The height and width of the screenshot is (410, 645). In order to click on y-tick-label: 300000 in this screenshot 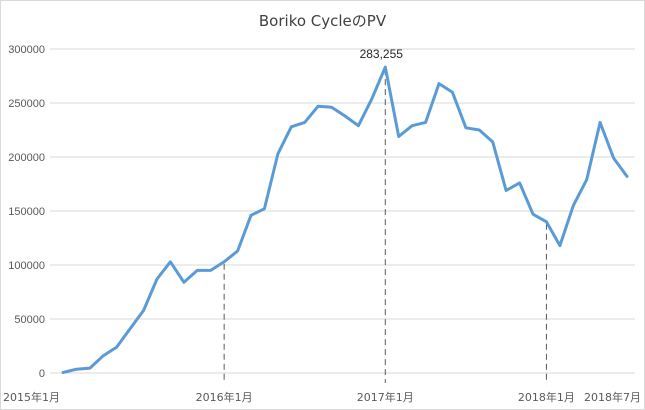, I will do `click(26, 50)`.